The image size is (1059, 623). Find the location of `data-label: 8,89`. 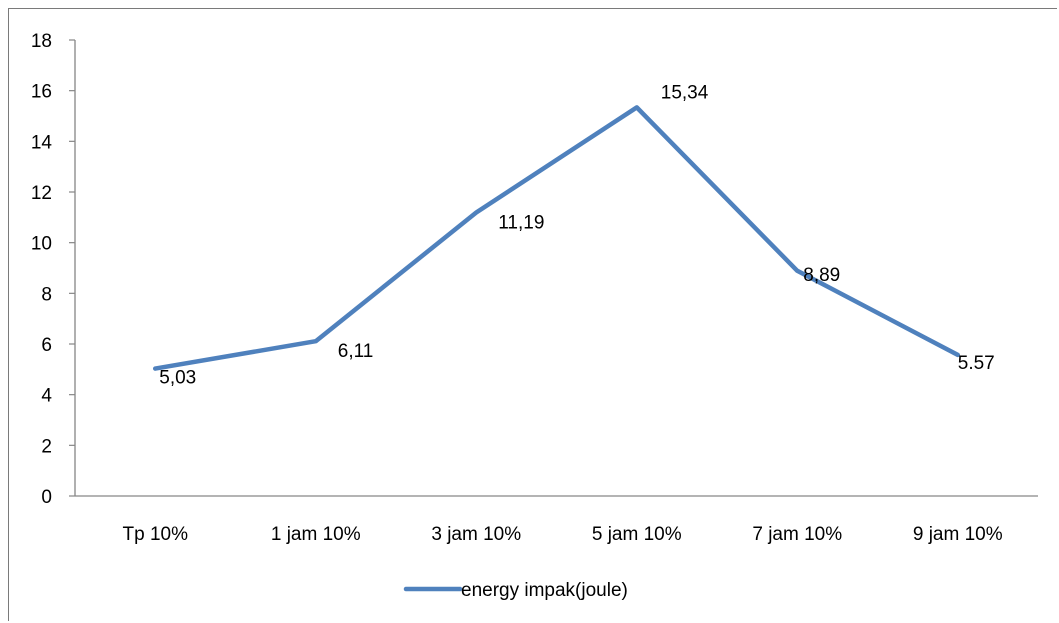

data-label: 8,89 is located at coordinates (821, 275).